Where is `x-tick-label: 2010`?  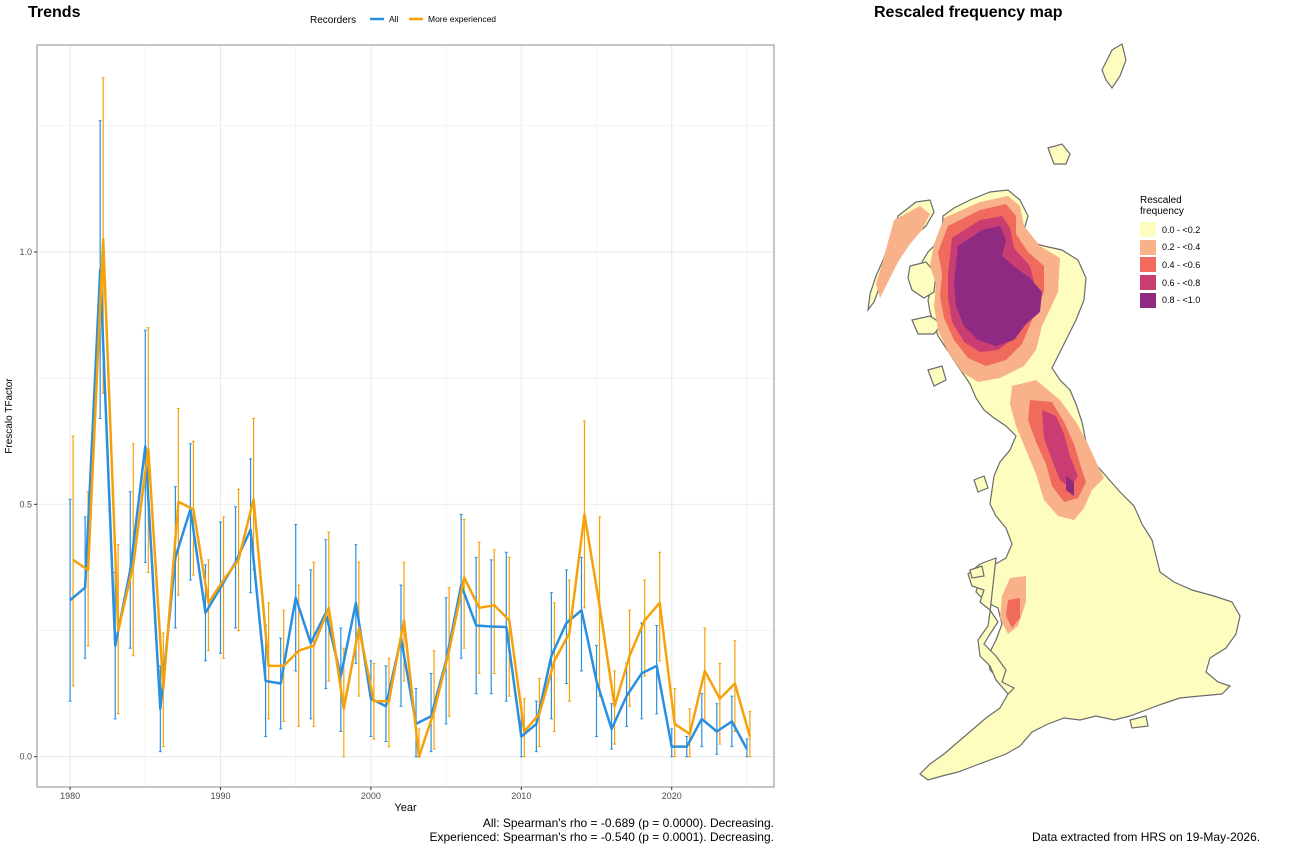 x-tick-label: 2010 is located at coordinates (521, 796).